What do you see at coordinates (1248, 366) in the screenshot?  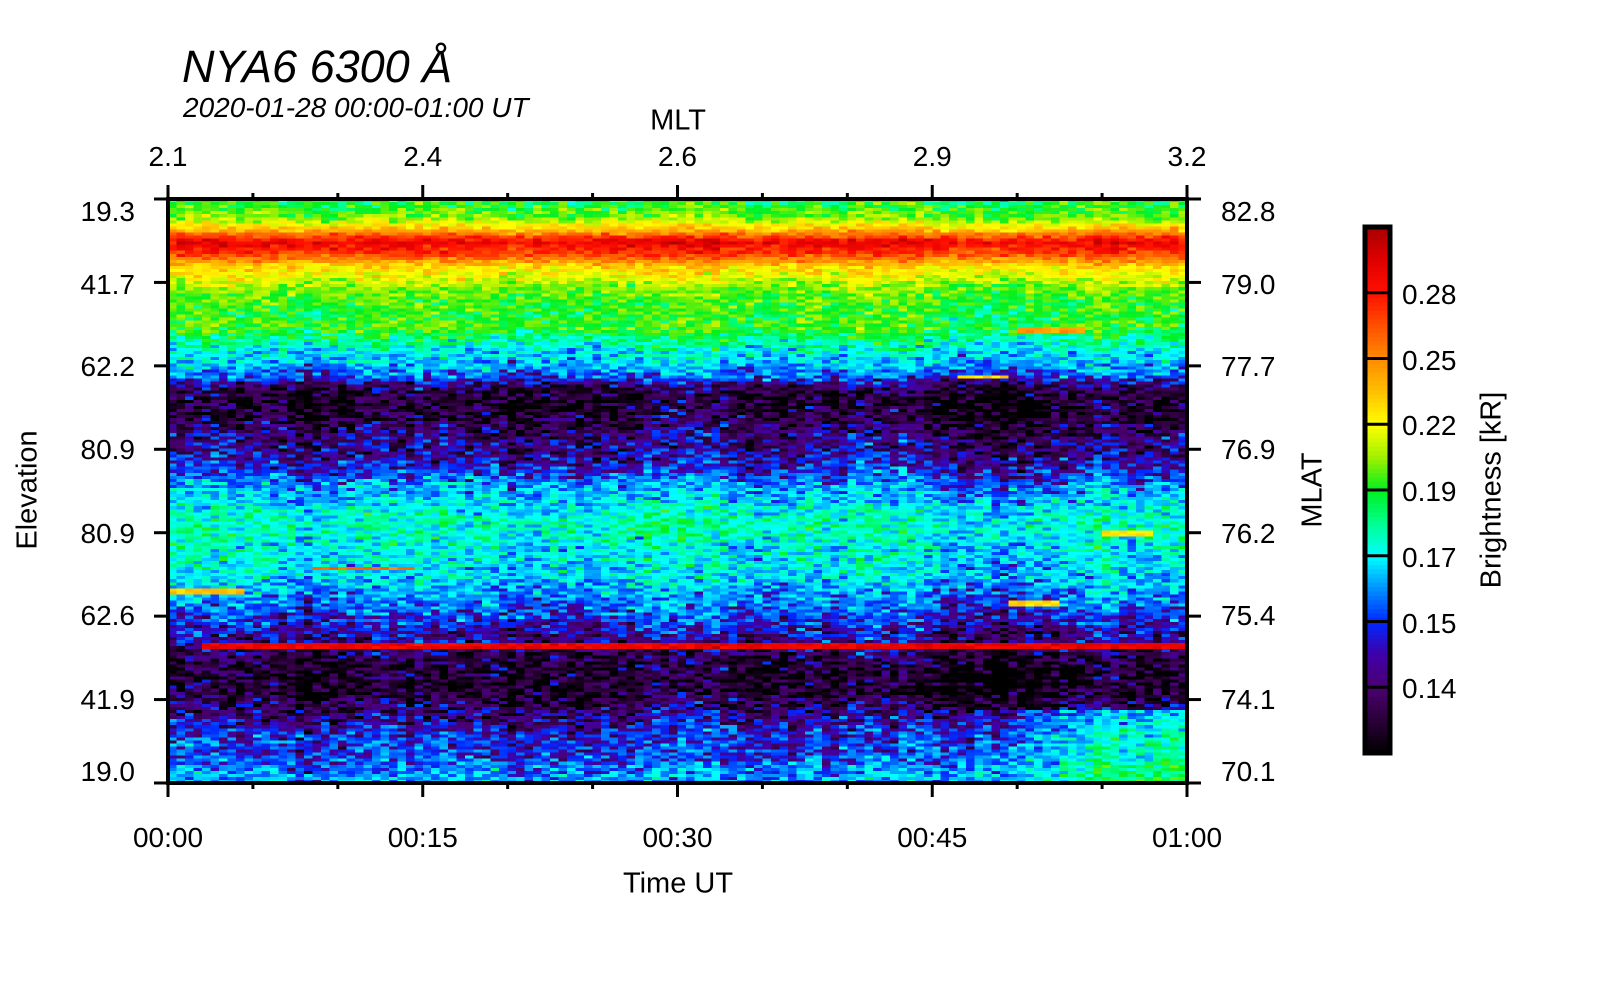 I see `right-y-tick-label: 77.7` at bounding box center [1248, 366].